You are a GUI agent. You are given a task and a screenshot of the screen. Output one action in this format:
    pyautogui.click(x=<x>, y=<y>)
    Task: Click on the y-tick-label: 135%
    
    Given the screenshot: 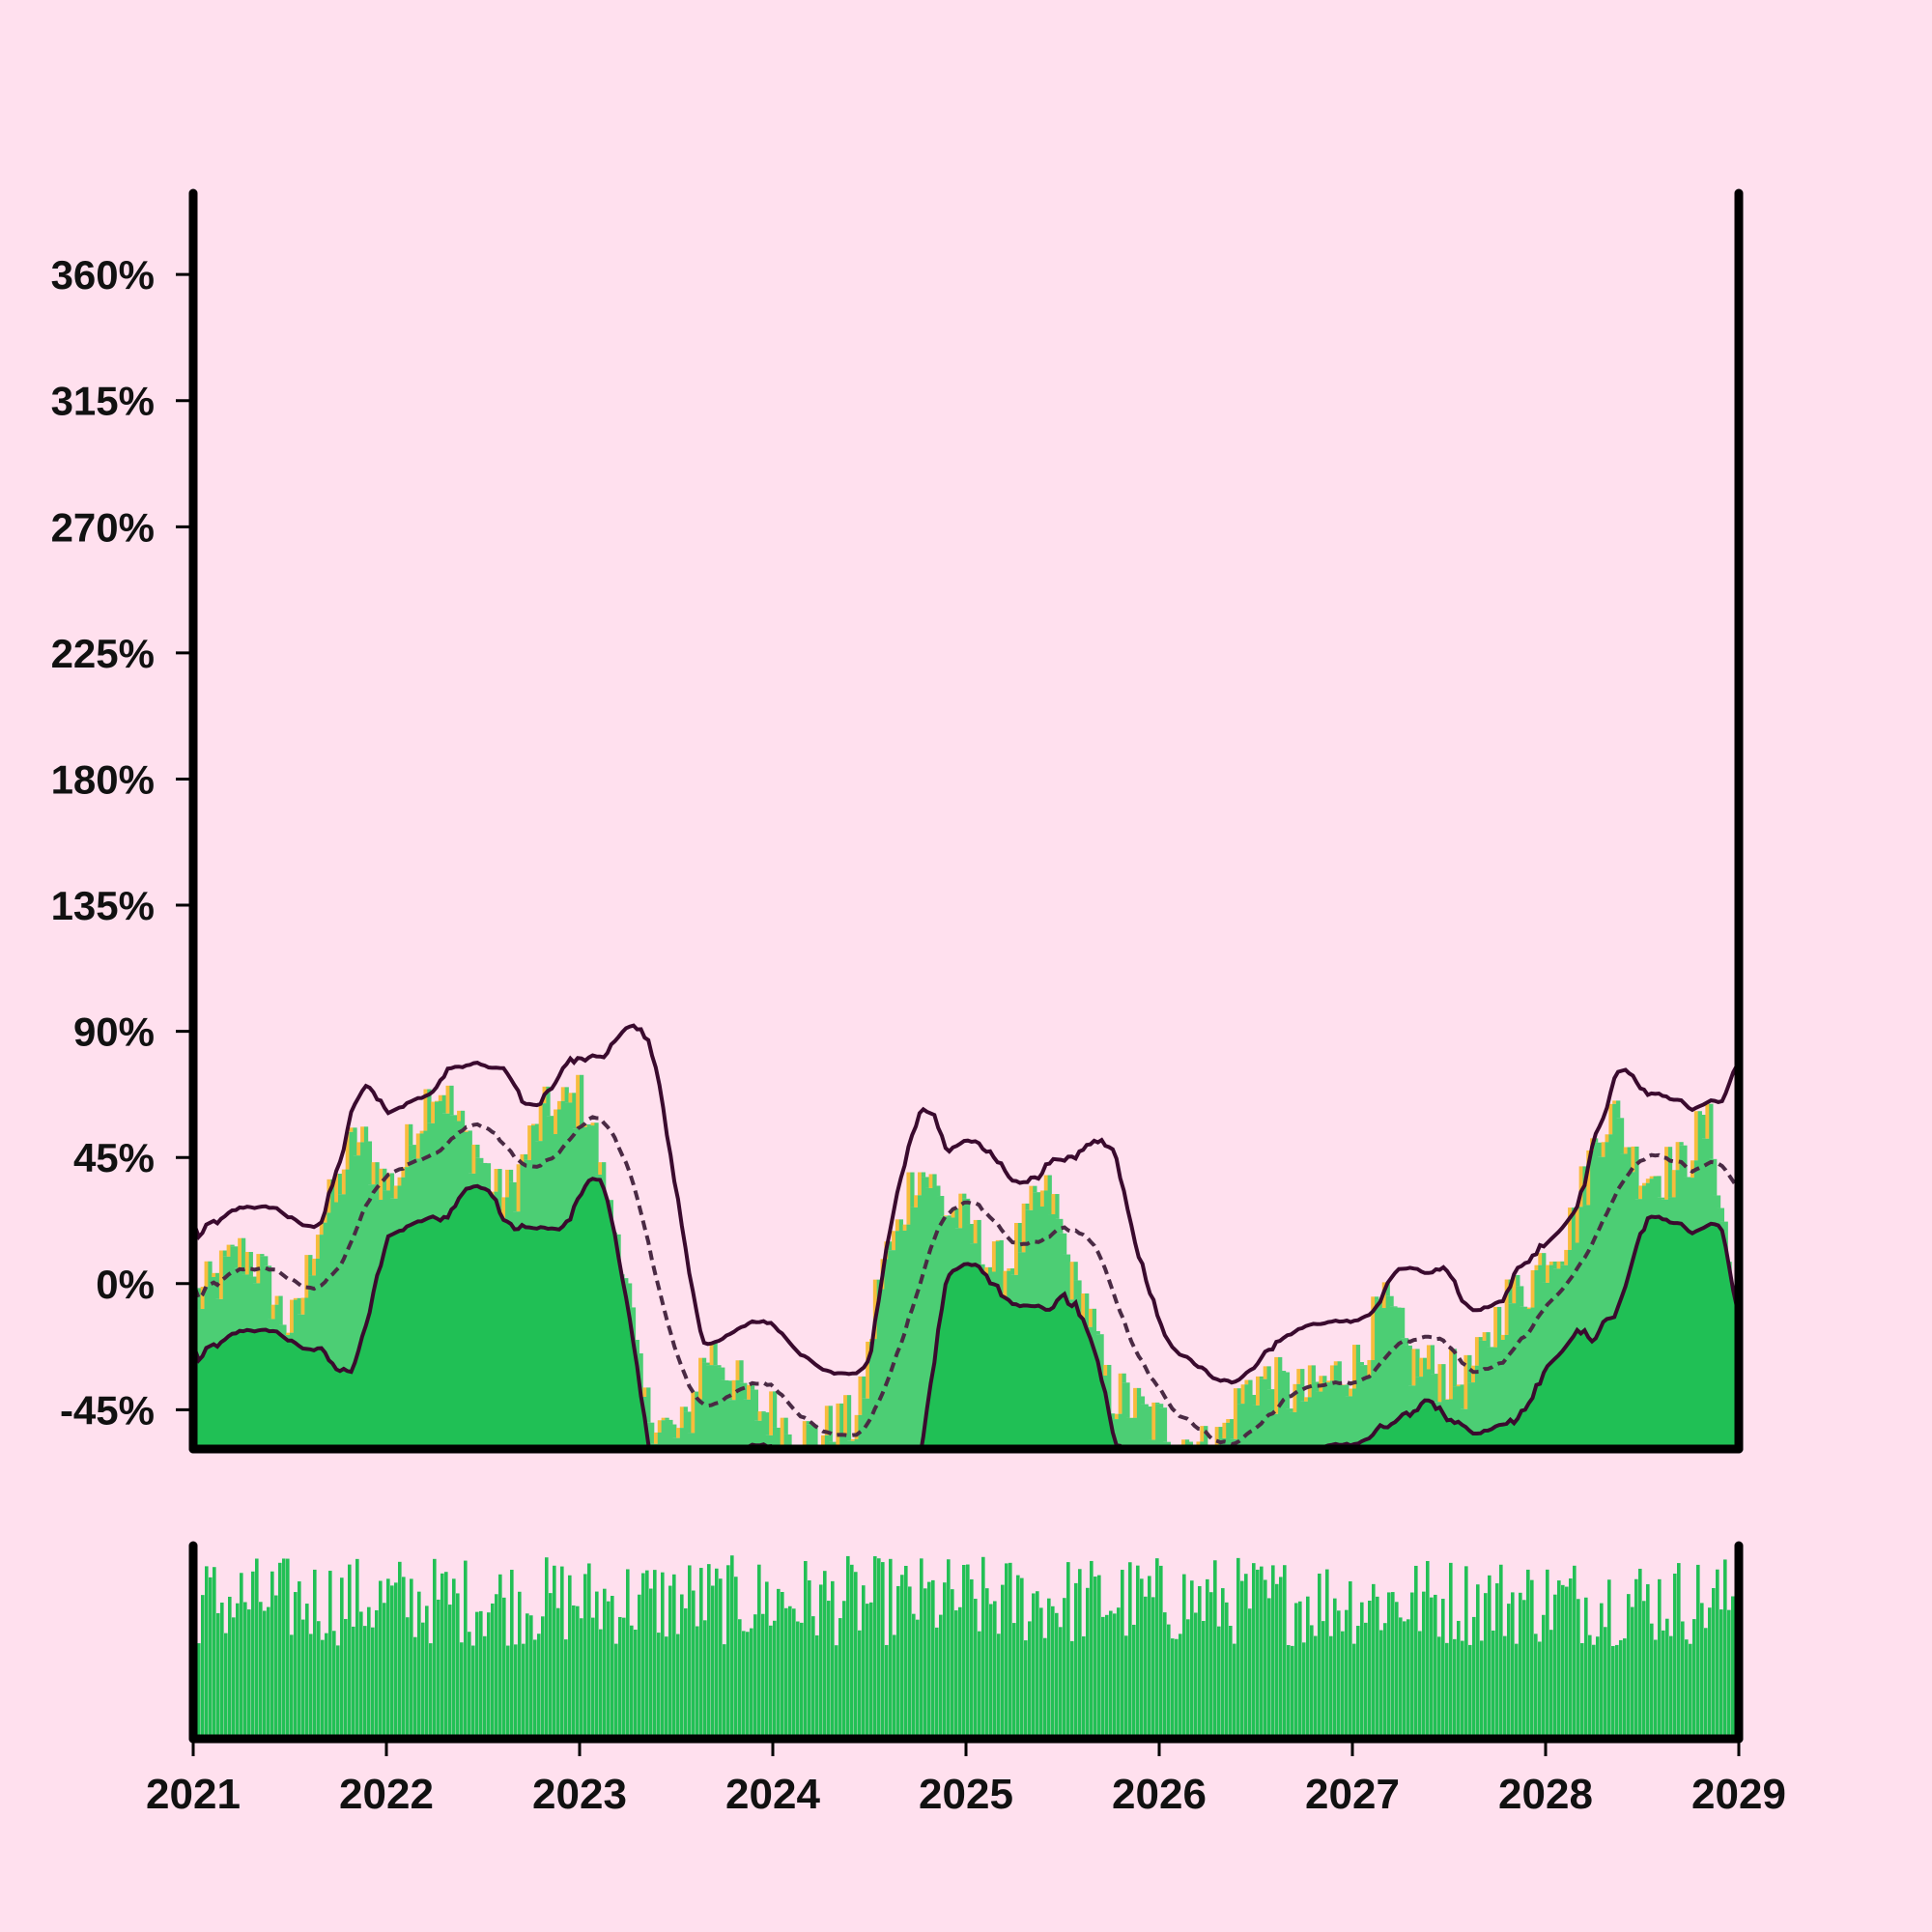 What is the action you would take?
    pyautogui.click(x=103, y=905)
    